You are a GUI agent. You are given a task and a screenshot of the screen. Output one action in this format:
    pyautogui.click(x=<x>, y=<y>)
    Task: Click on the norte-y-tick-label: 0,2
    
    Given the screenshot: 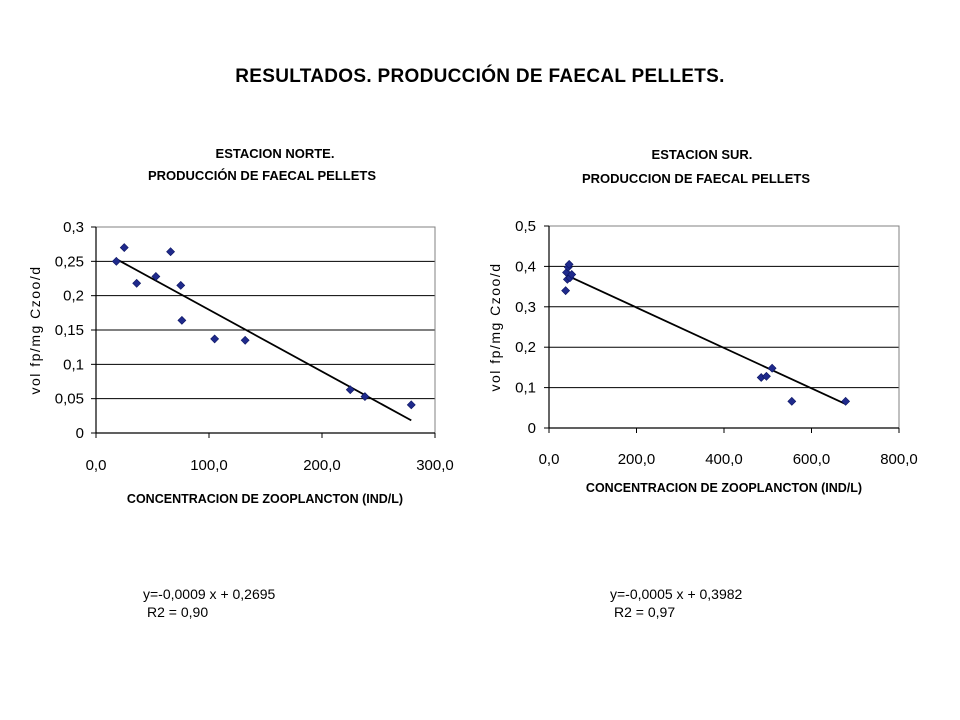 What is the action you would take?
    pyautogui.click(x=73, y=296)
    